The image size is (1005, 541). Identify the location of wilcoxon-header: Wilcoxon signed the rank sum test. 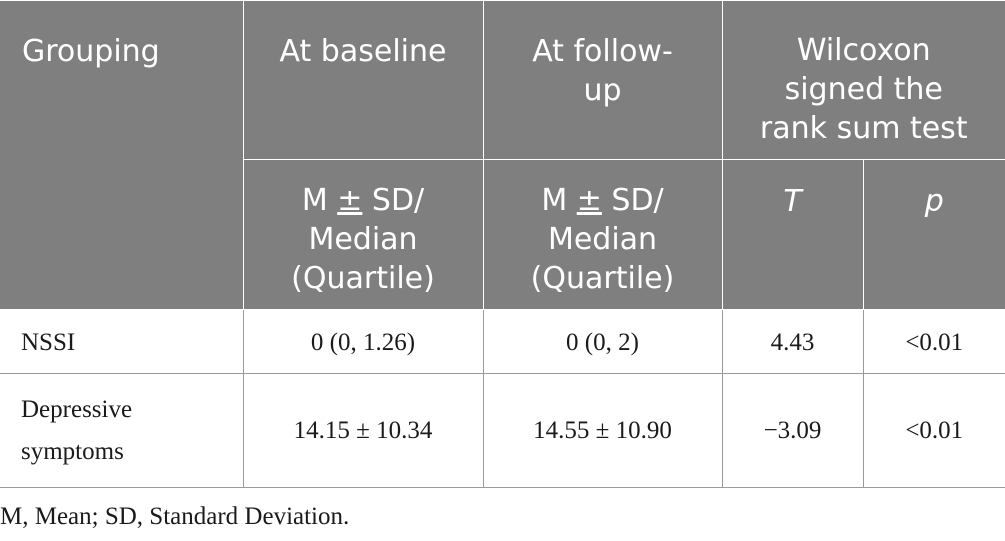
(863, 80).